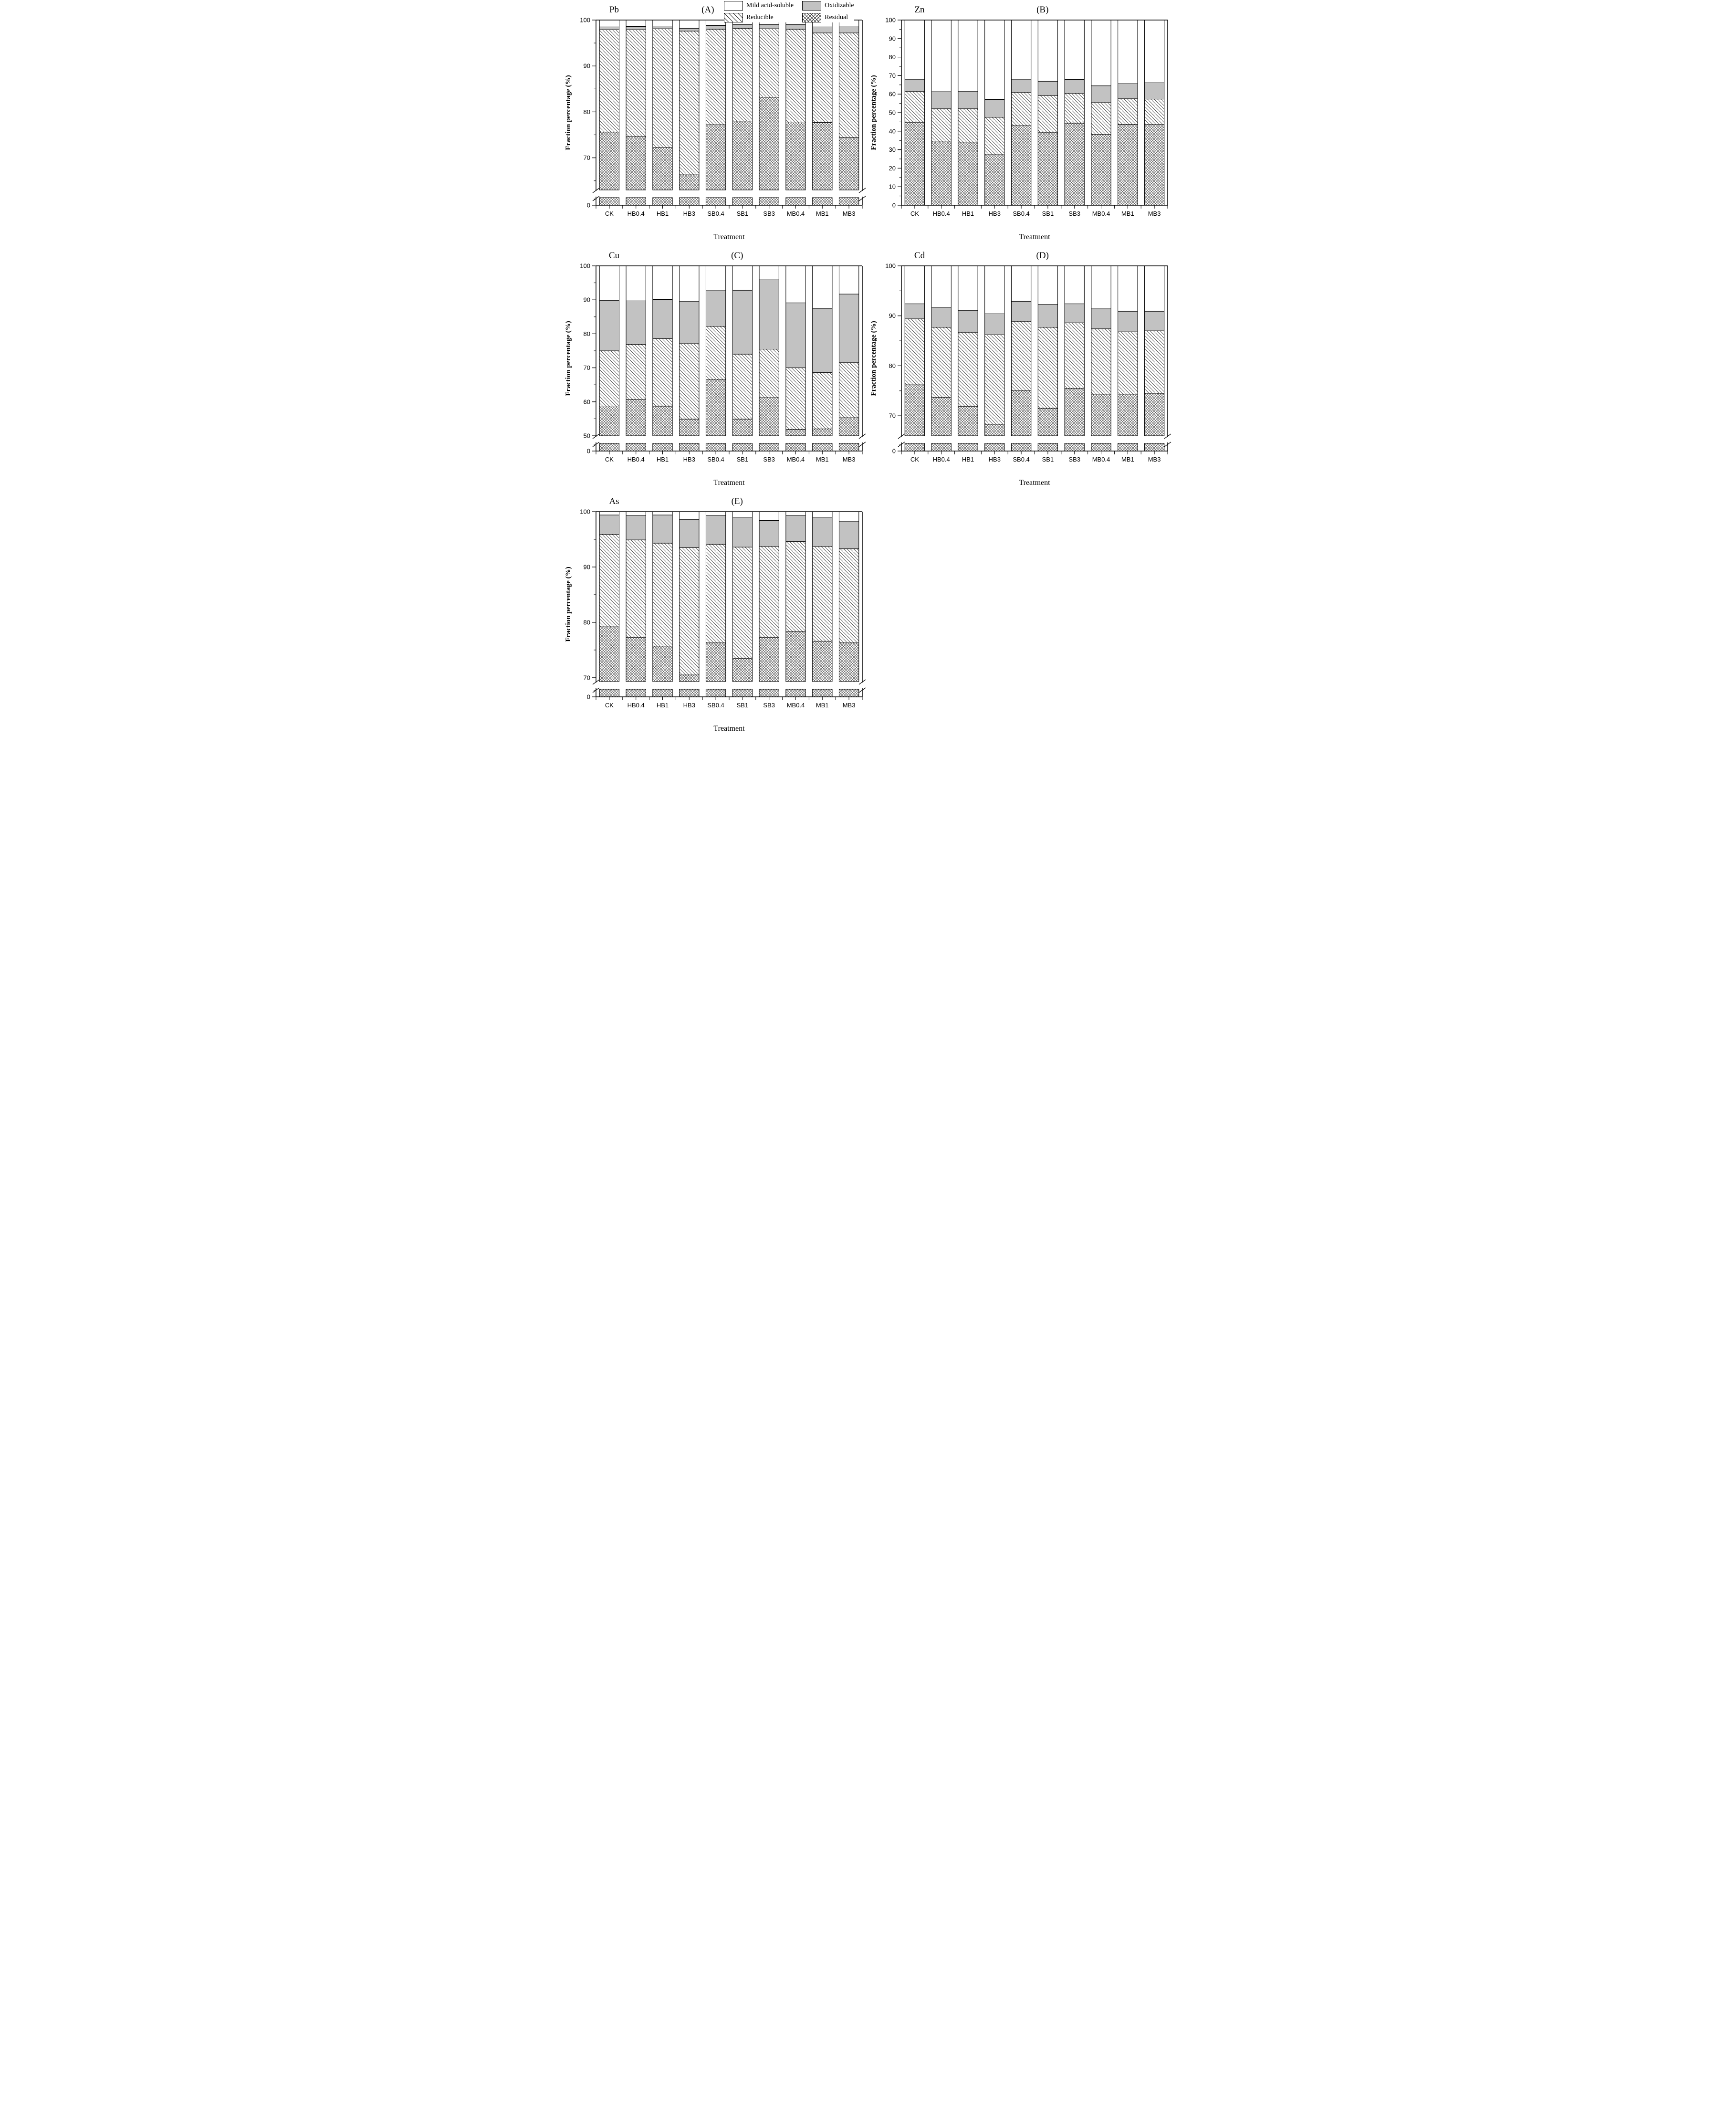 The height and width of the screenshot is (2112, 1736). Describe the element at coordinates (743, 706) in the screenshot. I see `x-category-label: SB1` at that location.